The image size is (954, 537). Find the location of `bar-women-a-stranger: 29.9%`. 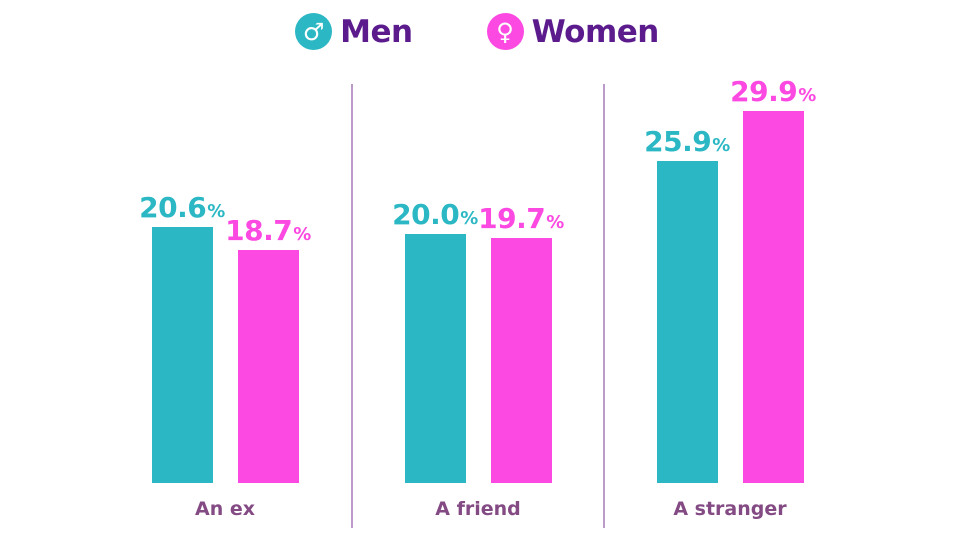

bar-women-a-stranger: 29.9% is located at coordinates (773, 280).